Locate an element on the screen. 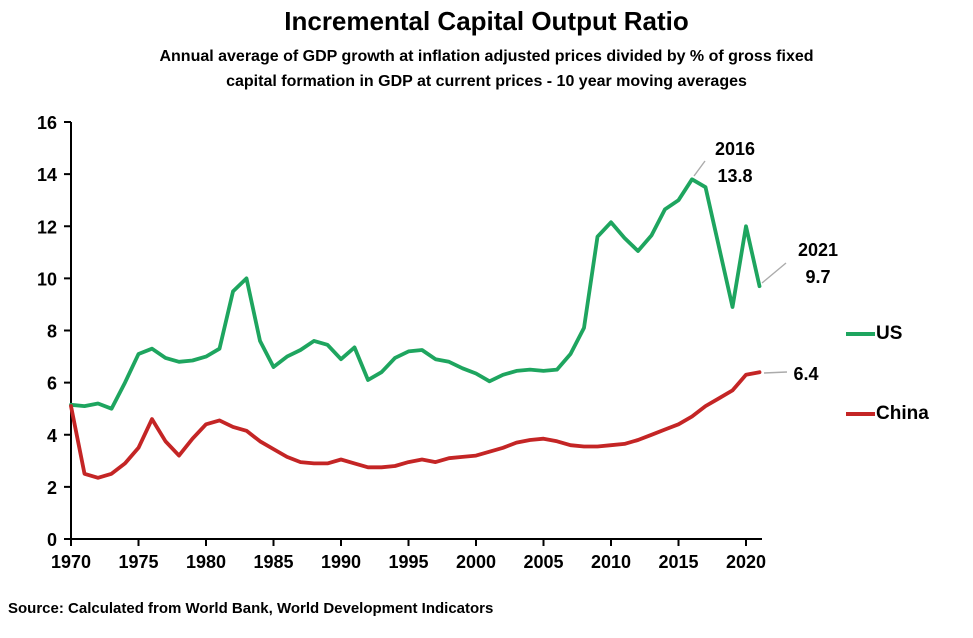  us-line-swatch is located at coordinates (860, 334).